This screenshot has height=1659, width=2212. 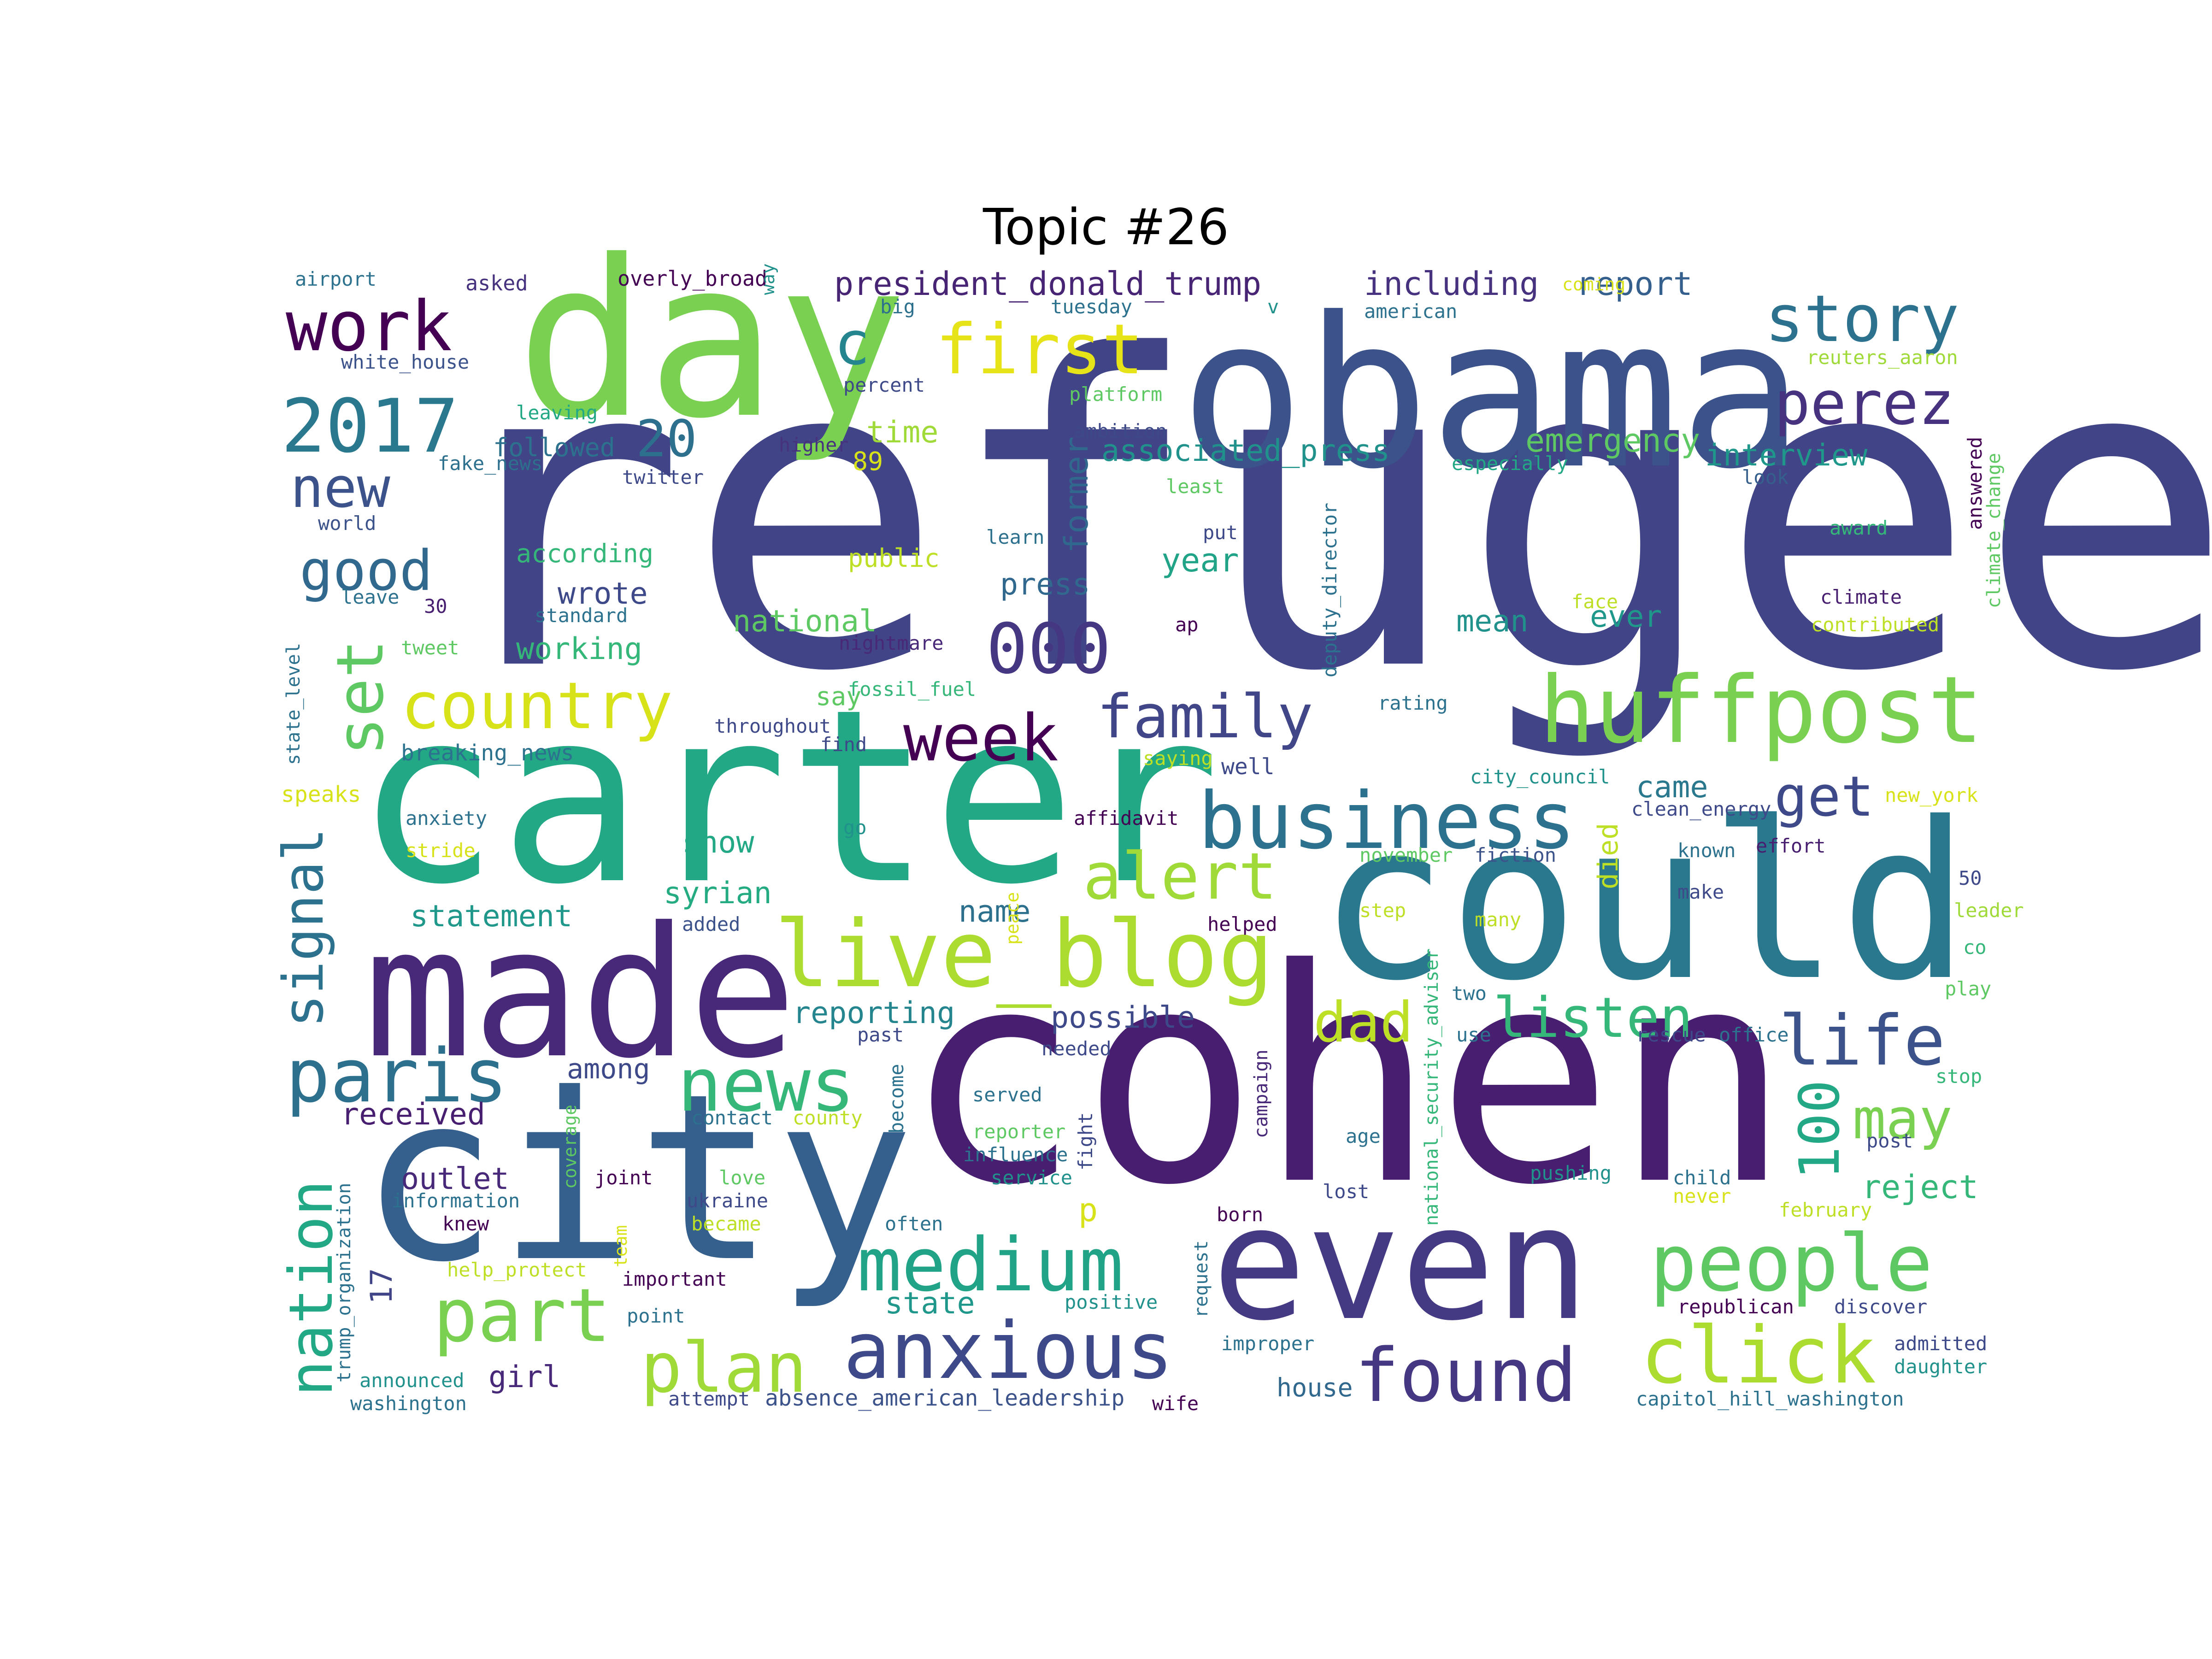 I want to click on cloud-word: added, so click(x=711, y=924).